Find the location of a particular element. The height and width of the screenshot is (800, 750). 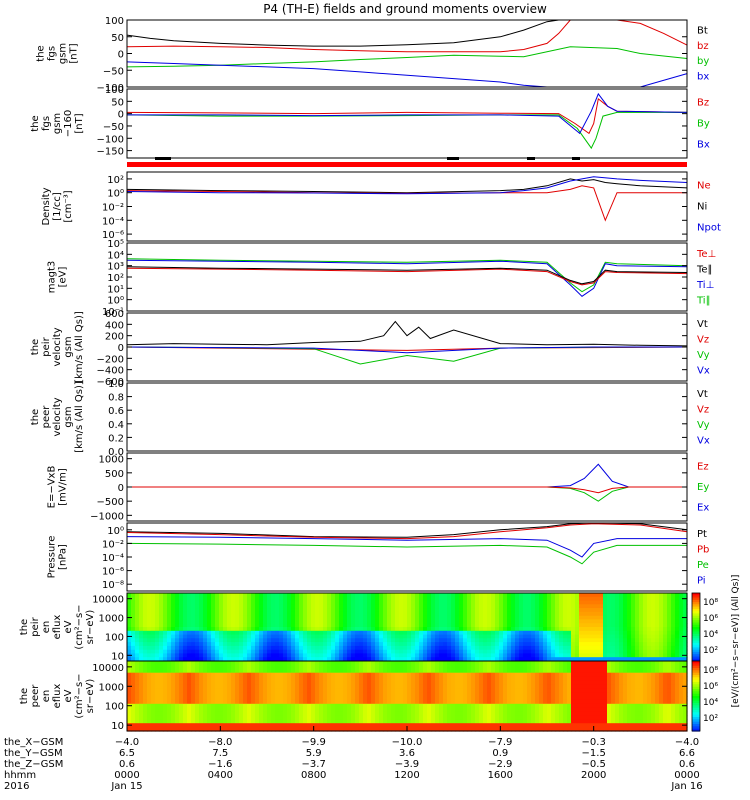

y-tick-label: 10⁻² is located at coordinates (113, 208).